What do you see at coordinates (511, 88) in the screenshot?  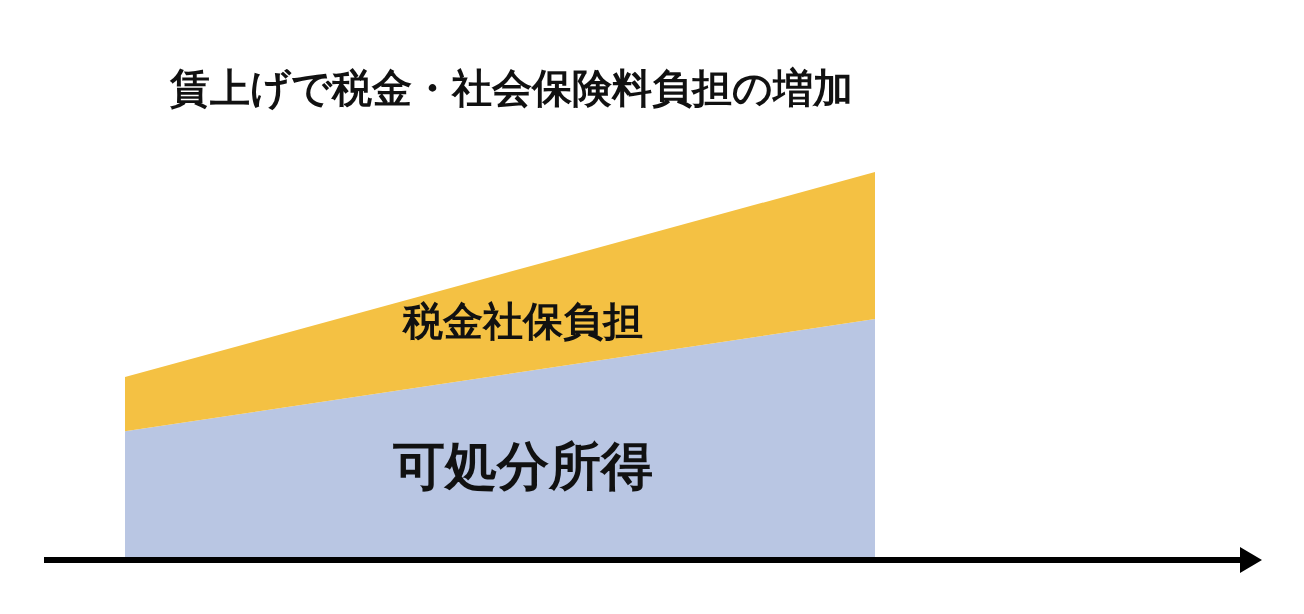 I see `title: 賃上げで税金・社会保険料負担の増加` at bounding box center [511, 88].